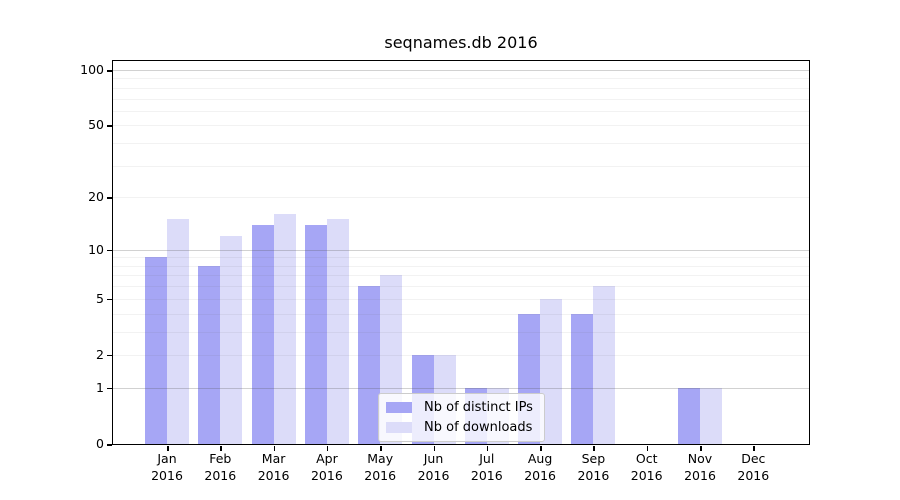 The width and height of the screenshot is (900, 500). Describe the element at coordinates (487, 458) in the screenshot. I see `x-tick-month: Jul` at that location.